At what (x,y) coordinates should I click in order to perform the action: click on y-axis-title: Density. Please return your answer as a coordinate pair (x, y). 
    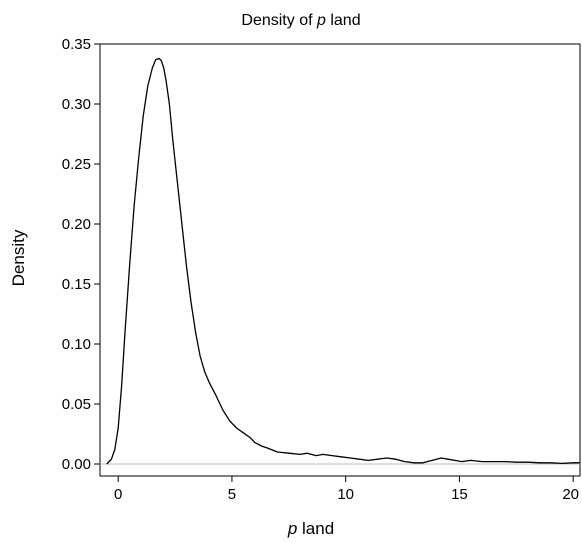
    Looking at the image, I should click on (18, 257).